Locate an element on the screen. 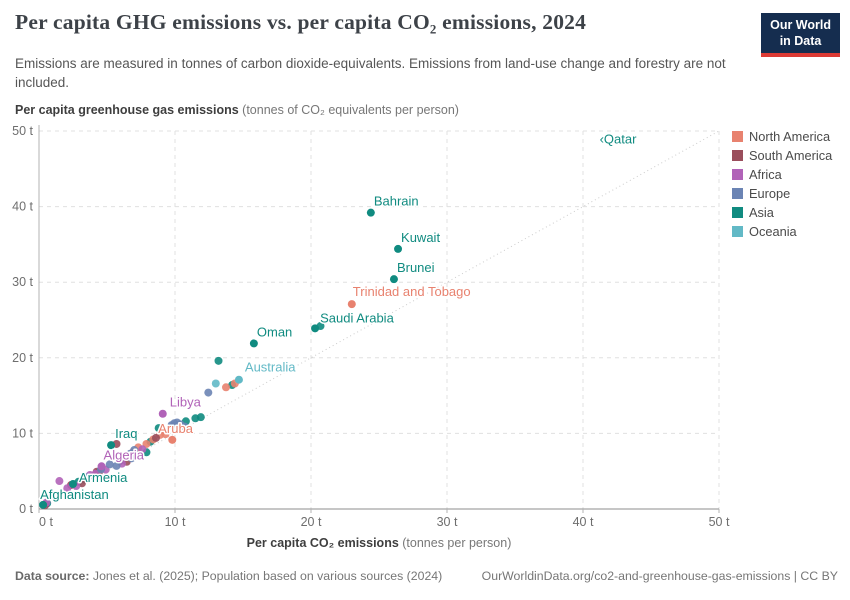  country-label: Bahrain is located at coordinates (396, 201).